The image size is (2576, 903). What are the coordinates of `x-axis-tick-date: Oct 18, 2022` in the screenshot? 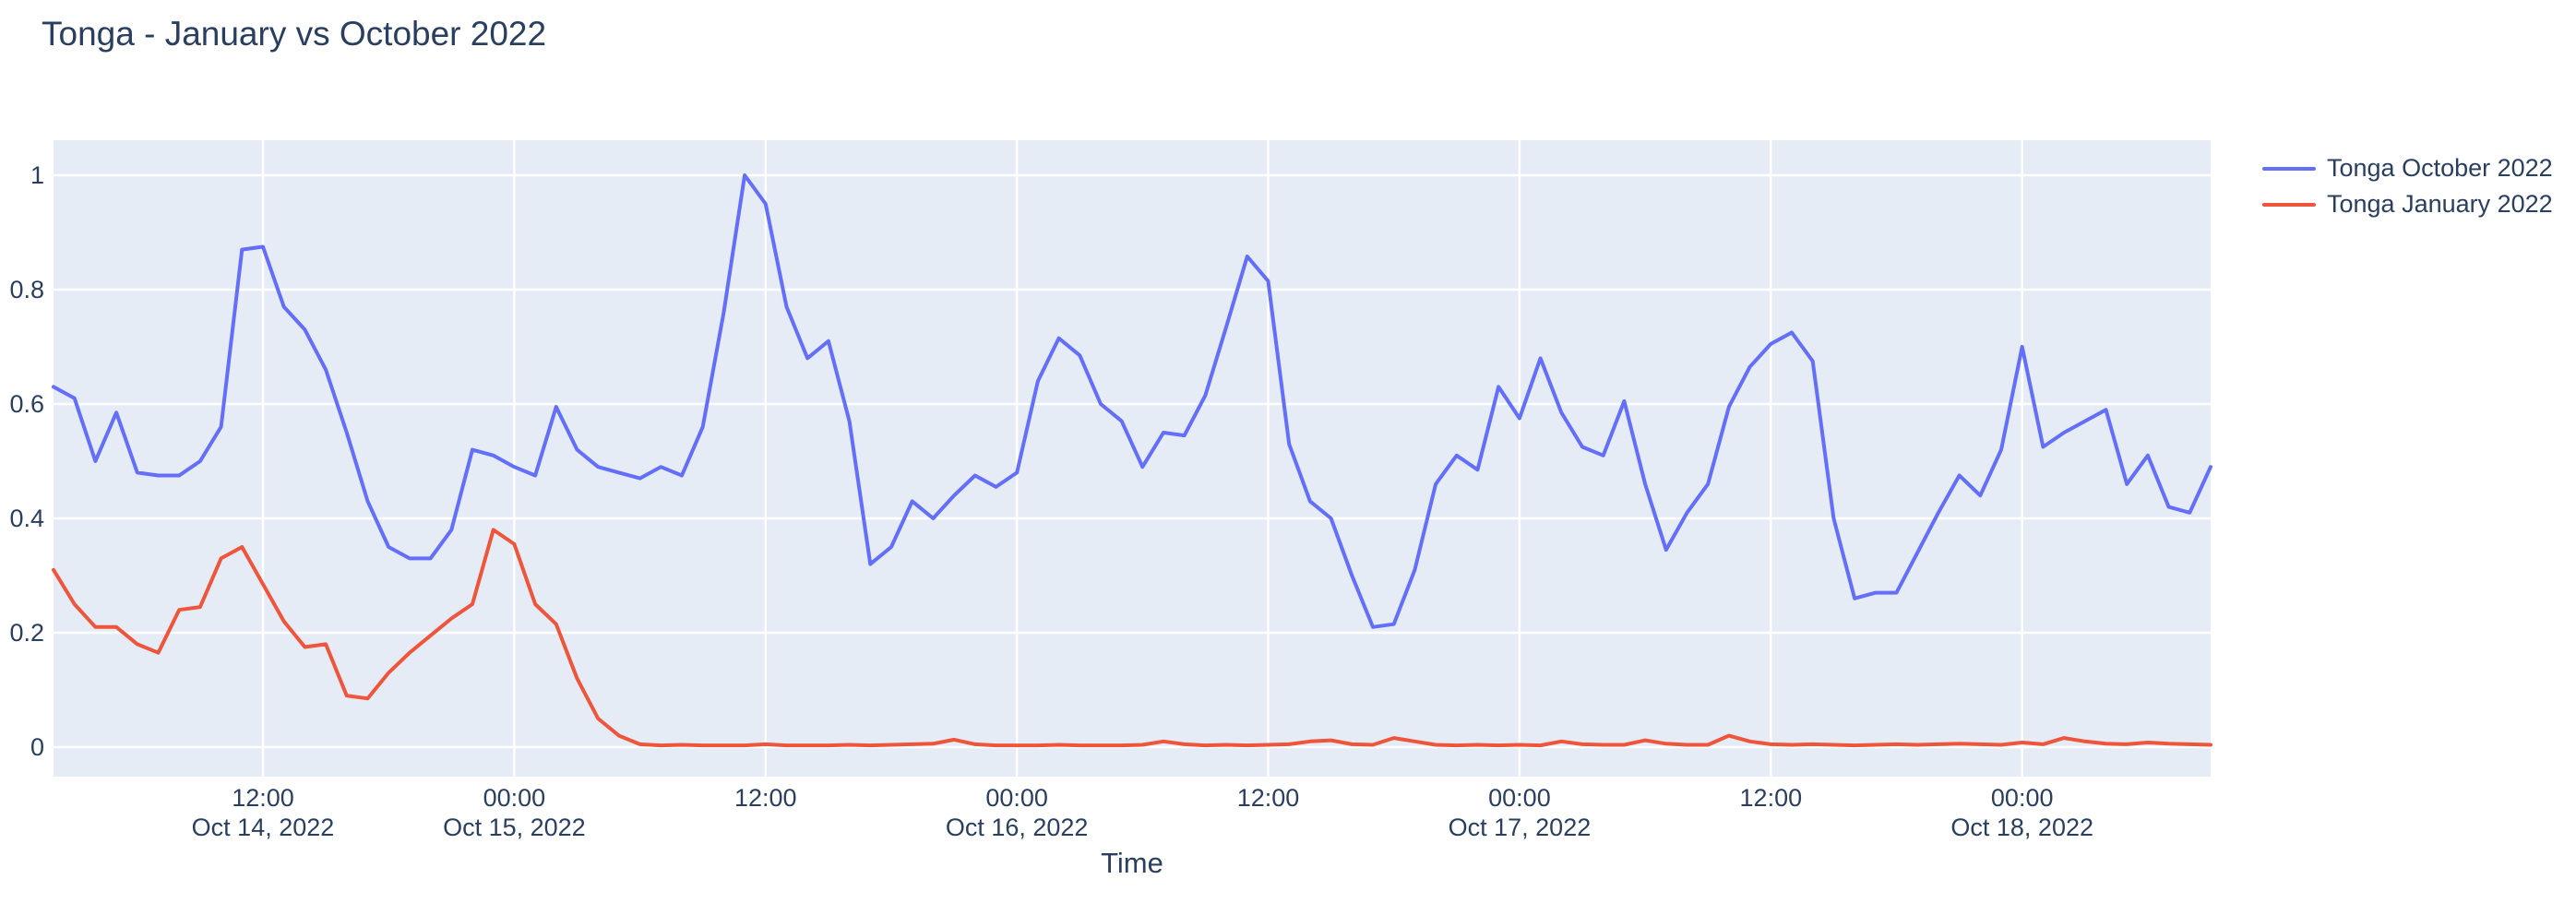 It's located at (2021, 827).